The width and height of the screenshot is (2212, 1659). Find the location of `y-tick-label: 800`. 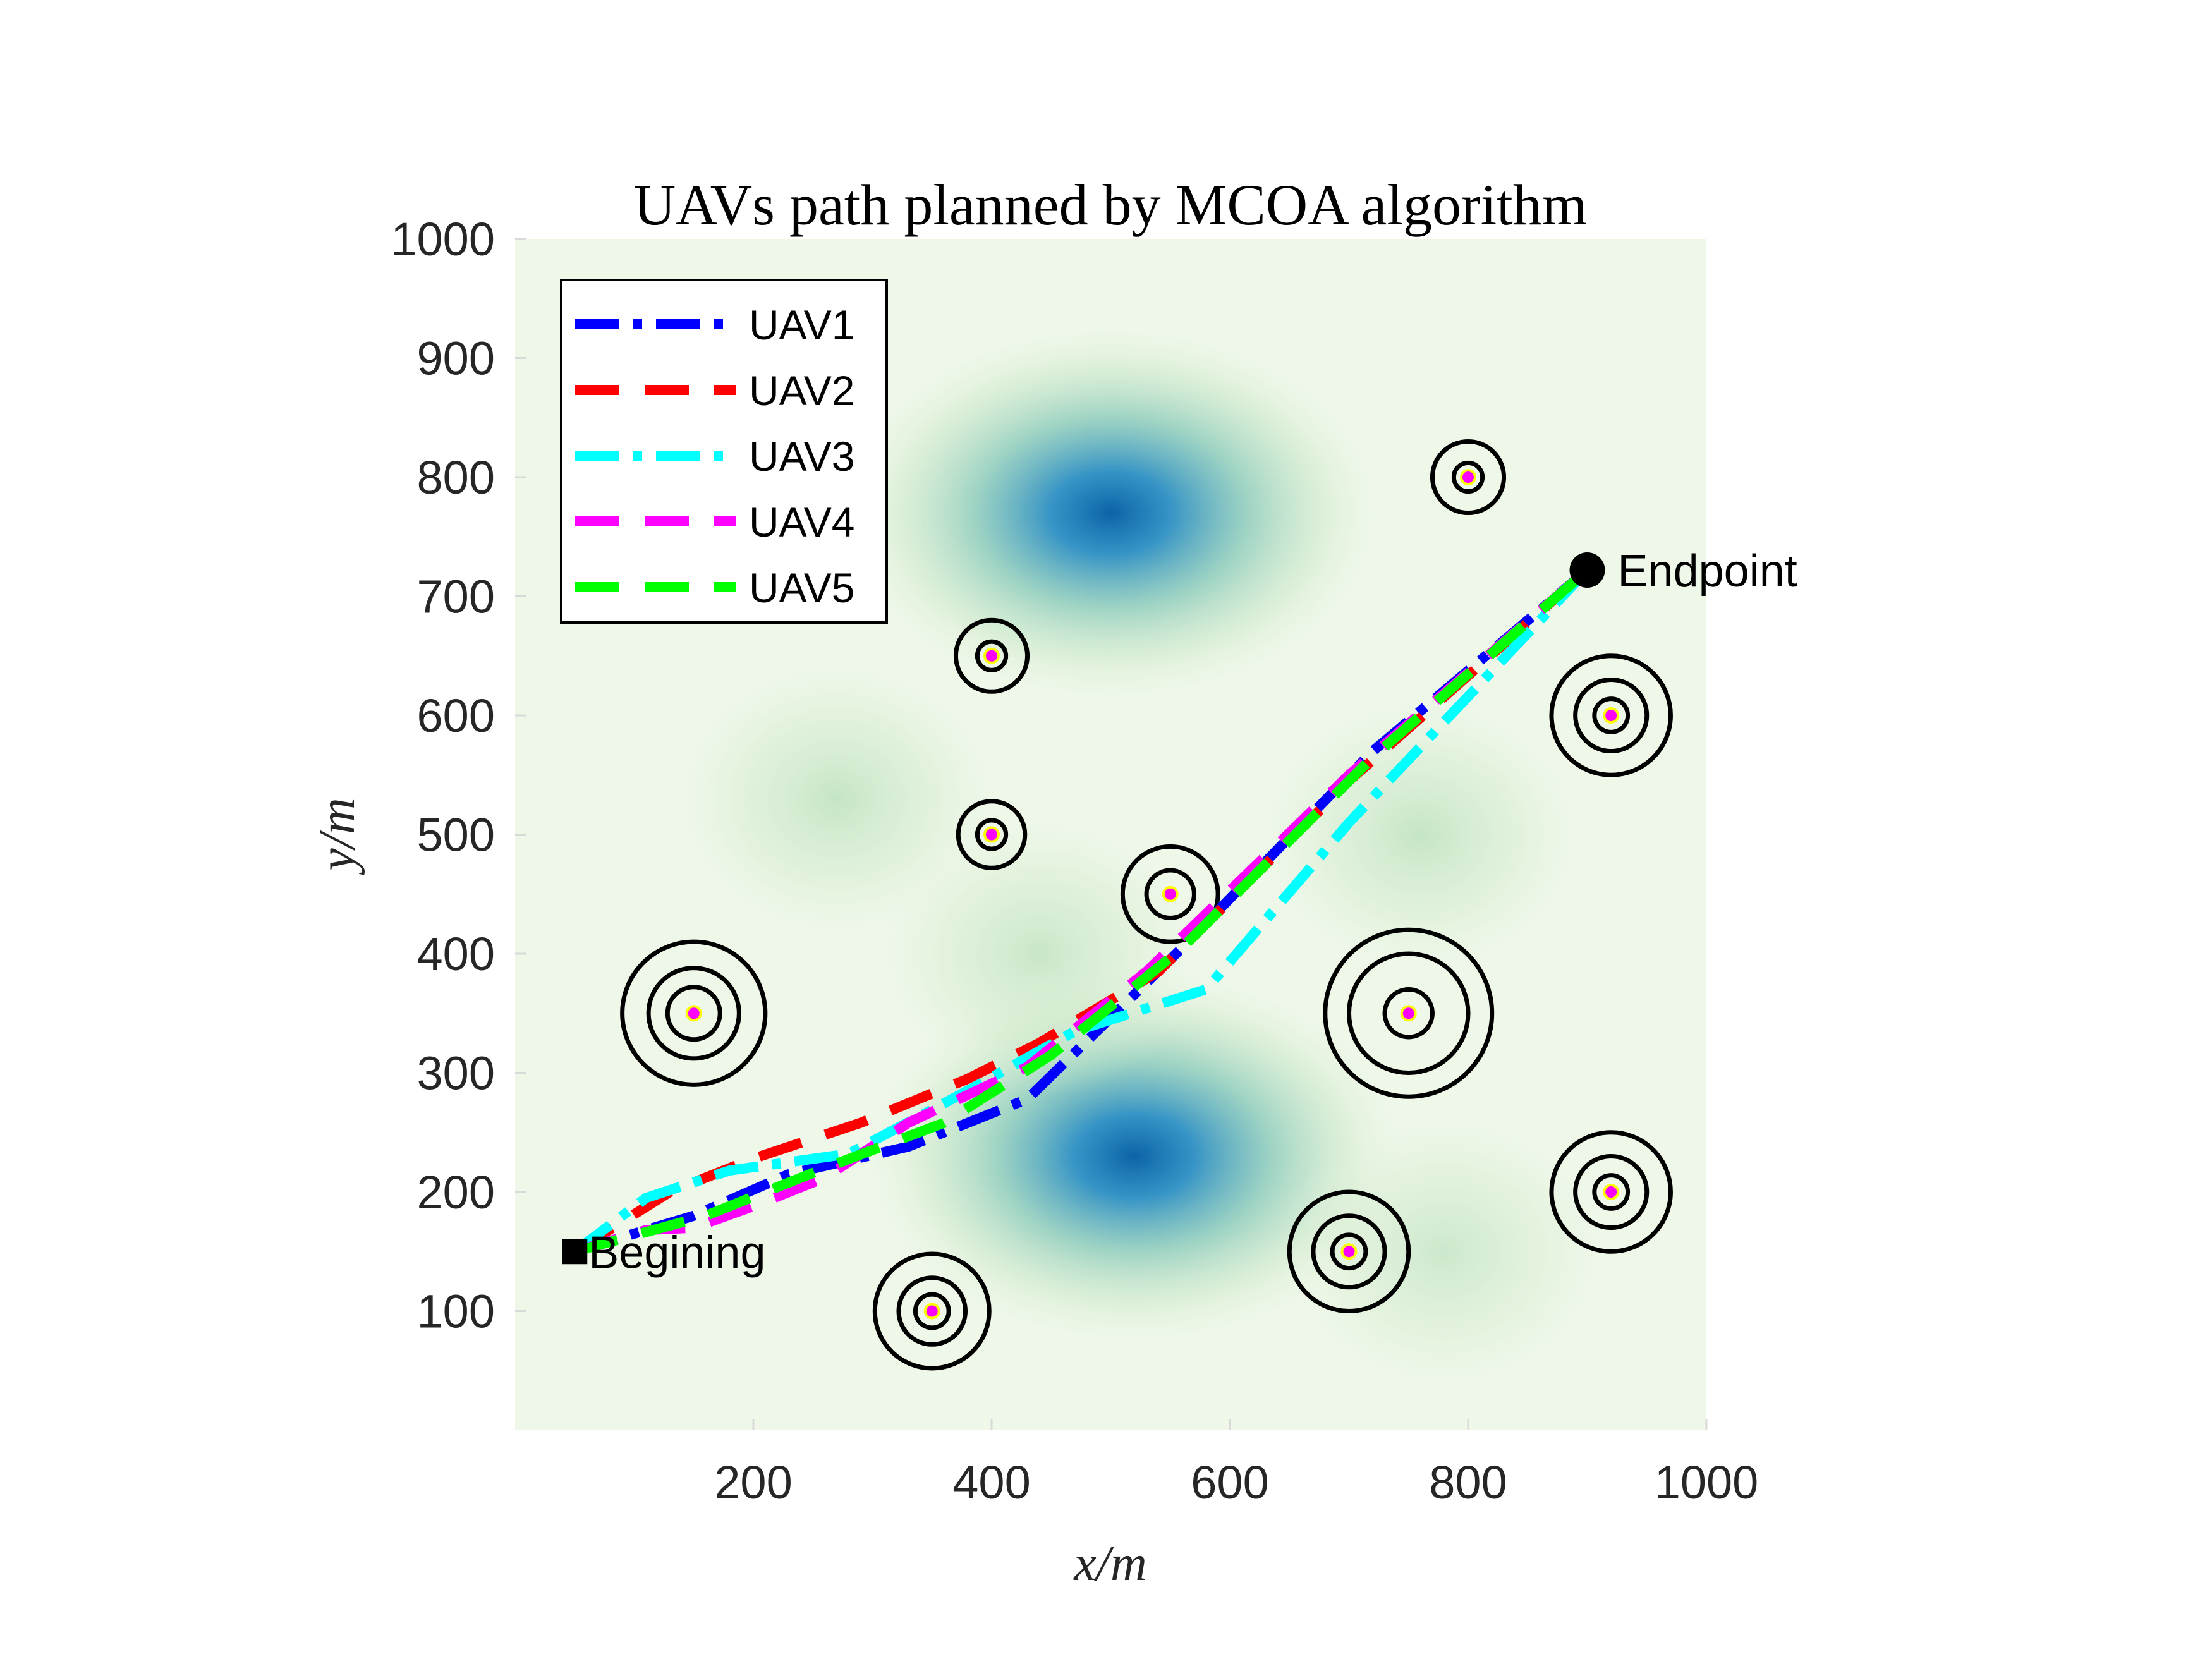

y-tick-label: 800 is located at coordinates (456, 478).